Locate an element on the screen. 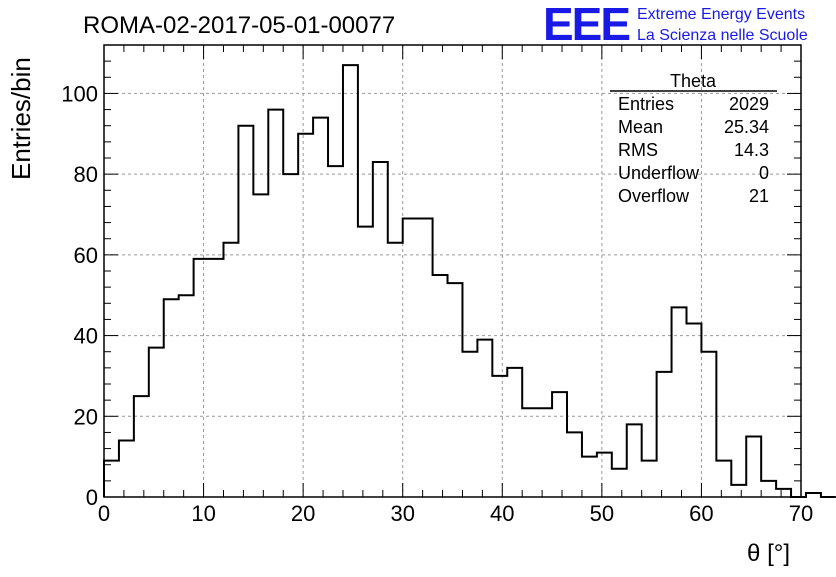 This screenshot has height=577, width=836. stats-row-value: 21 is located at coordinates (759, 196).